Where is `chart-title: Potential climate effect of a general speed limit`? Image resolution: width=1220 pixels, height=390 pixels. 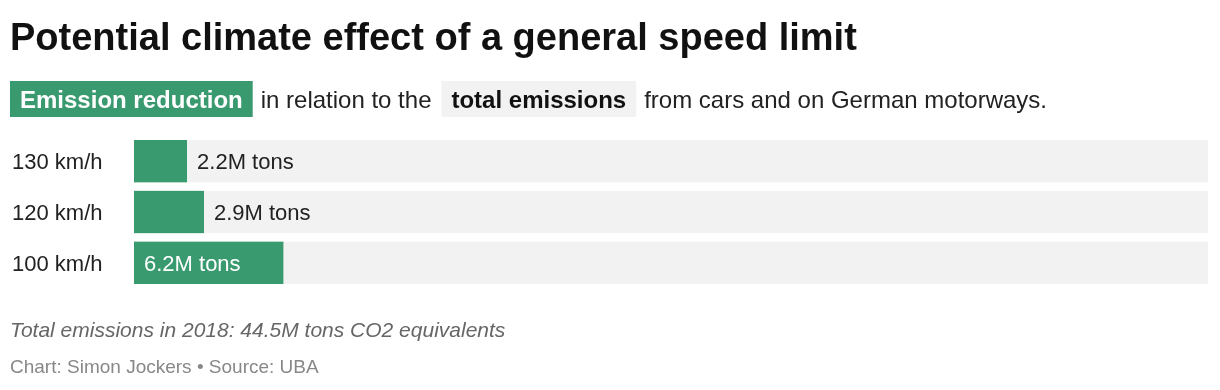
chart-title: Potential climate effect of a general speed limit is located at coordinates (434, 37).